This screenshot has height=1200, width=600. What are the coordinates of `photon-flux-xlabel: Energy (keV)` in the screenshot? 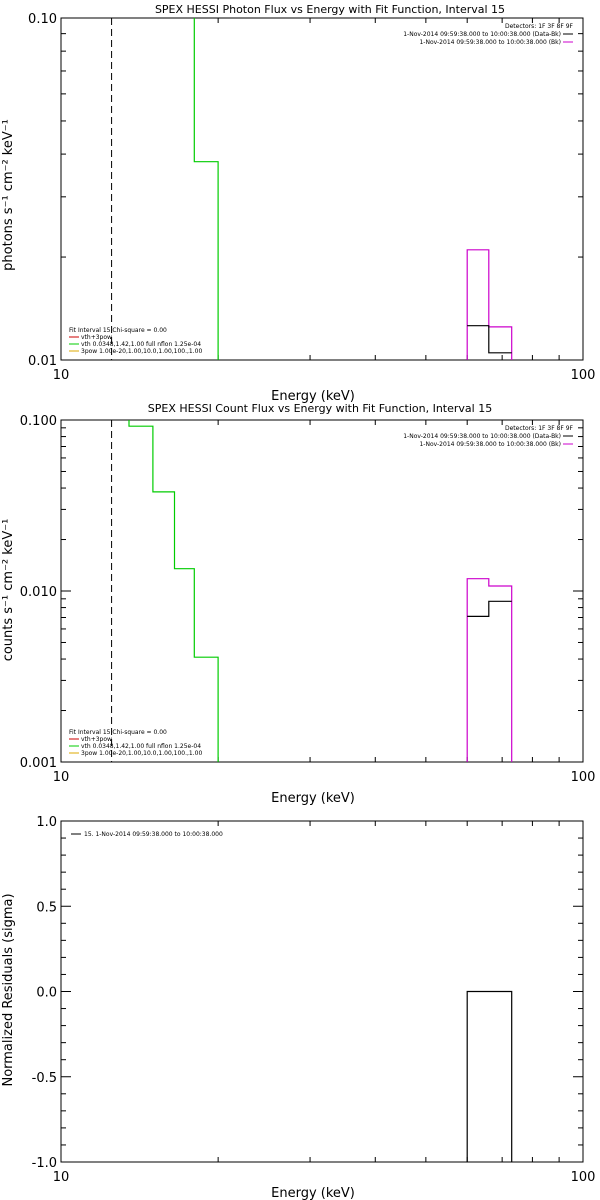 It's located at (313, 396).